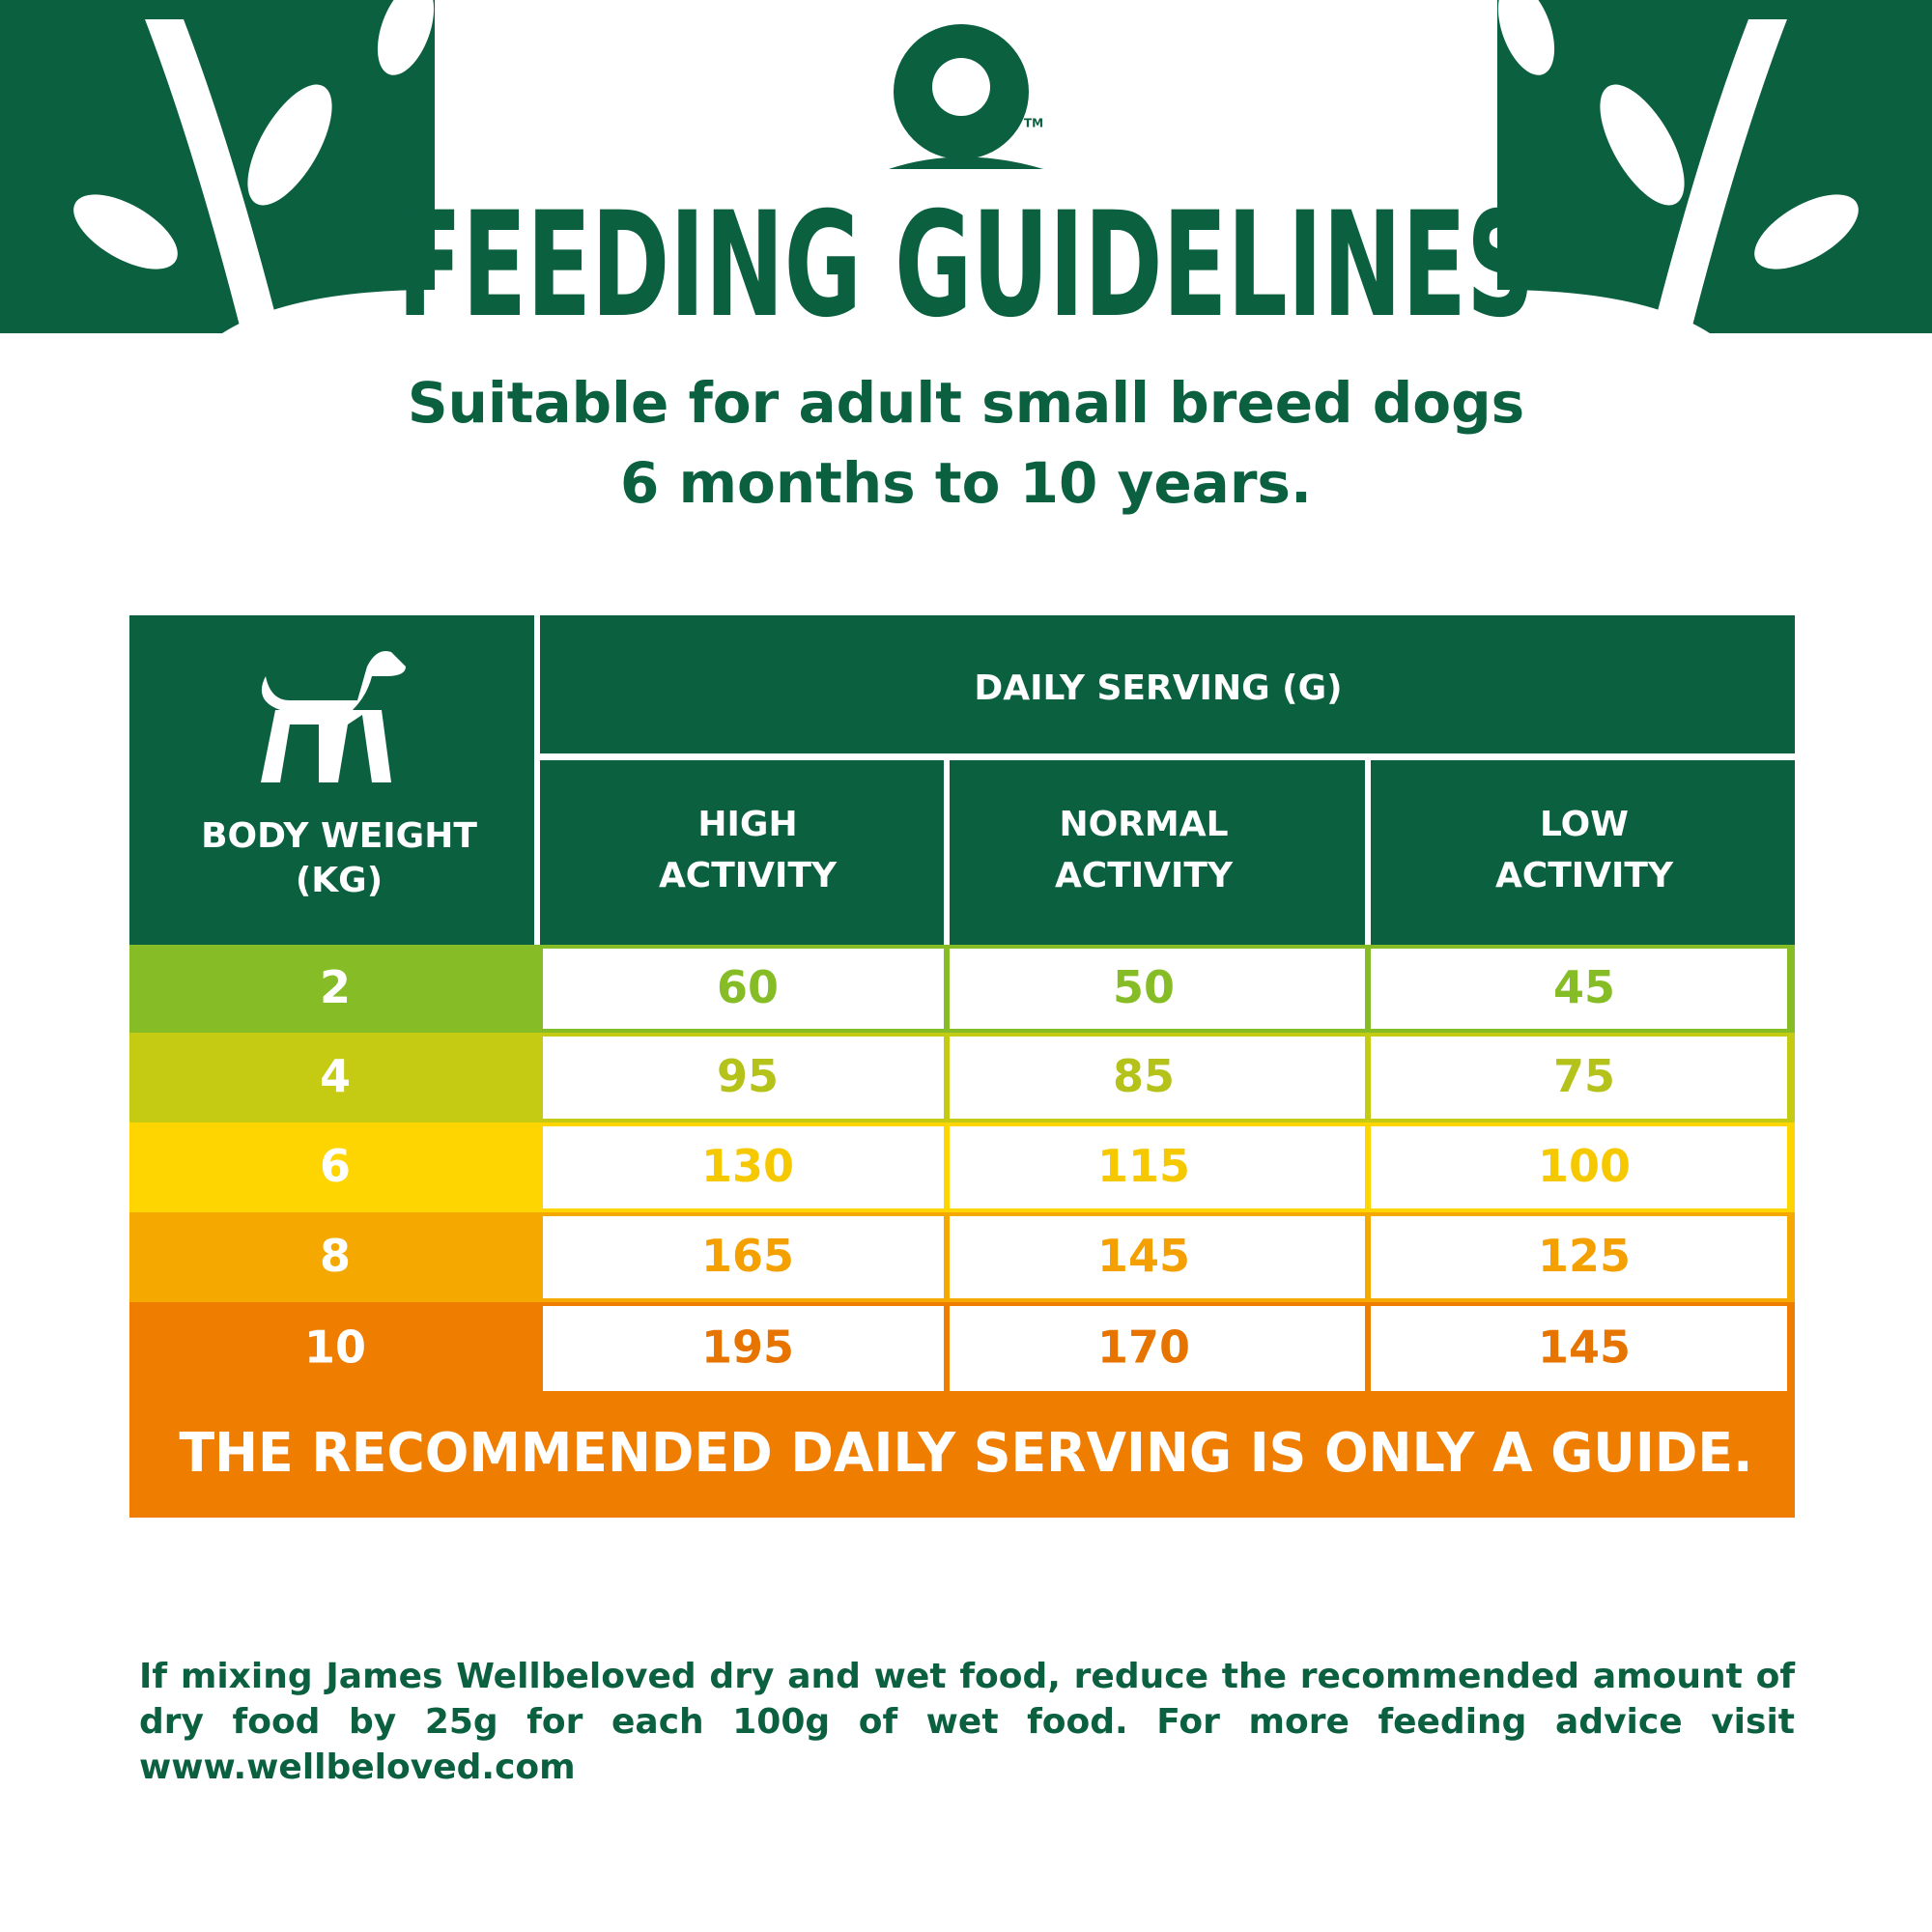  What do you see at coordinates (1144, 1076) in the screenshot?
I see `serving-value: 85` at bounding box center [1144, 1076].